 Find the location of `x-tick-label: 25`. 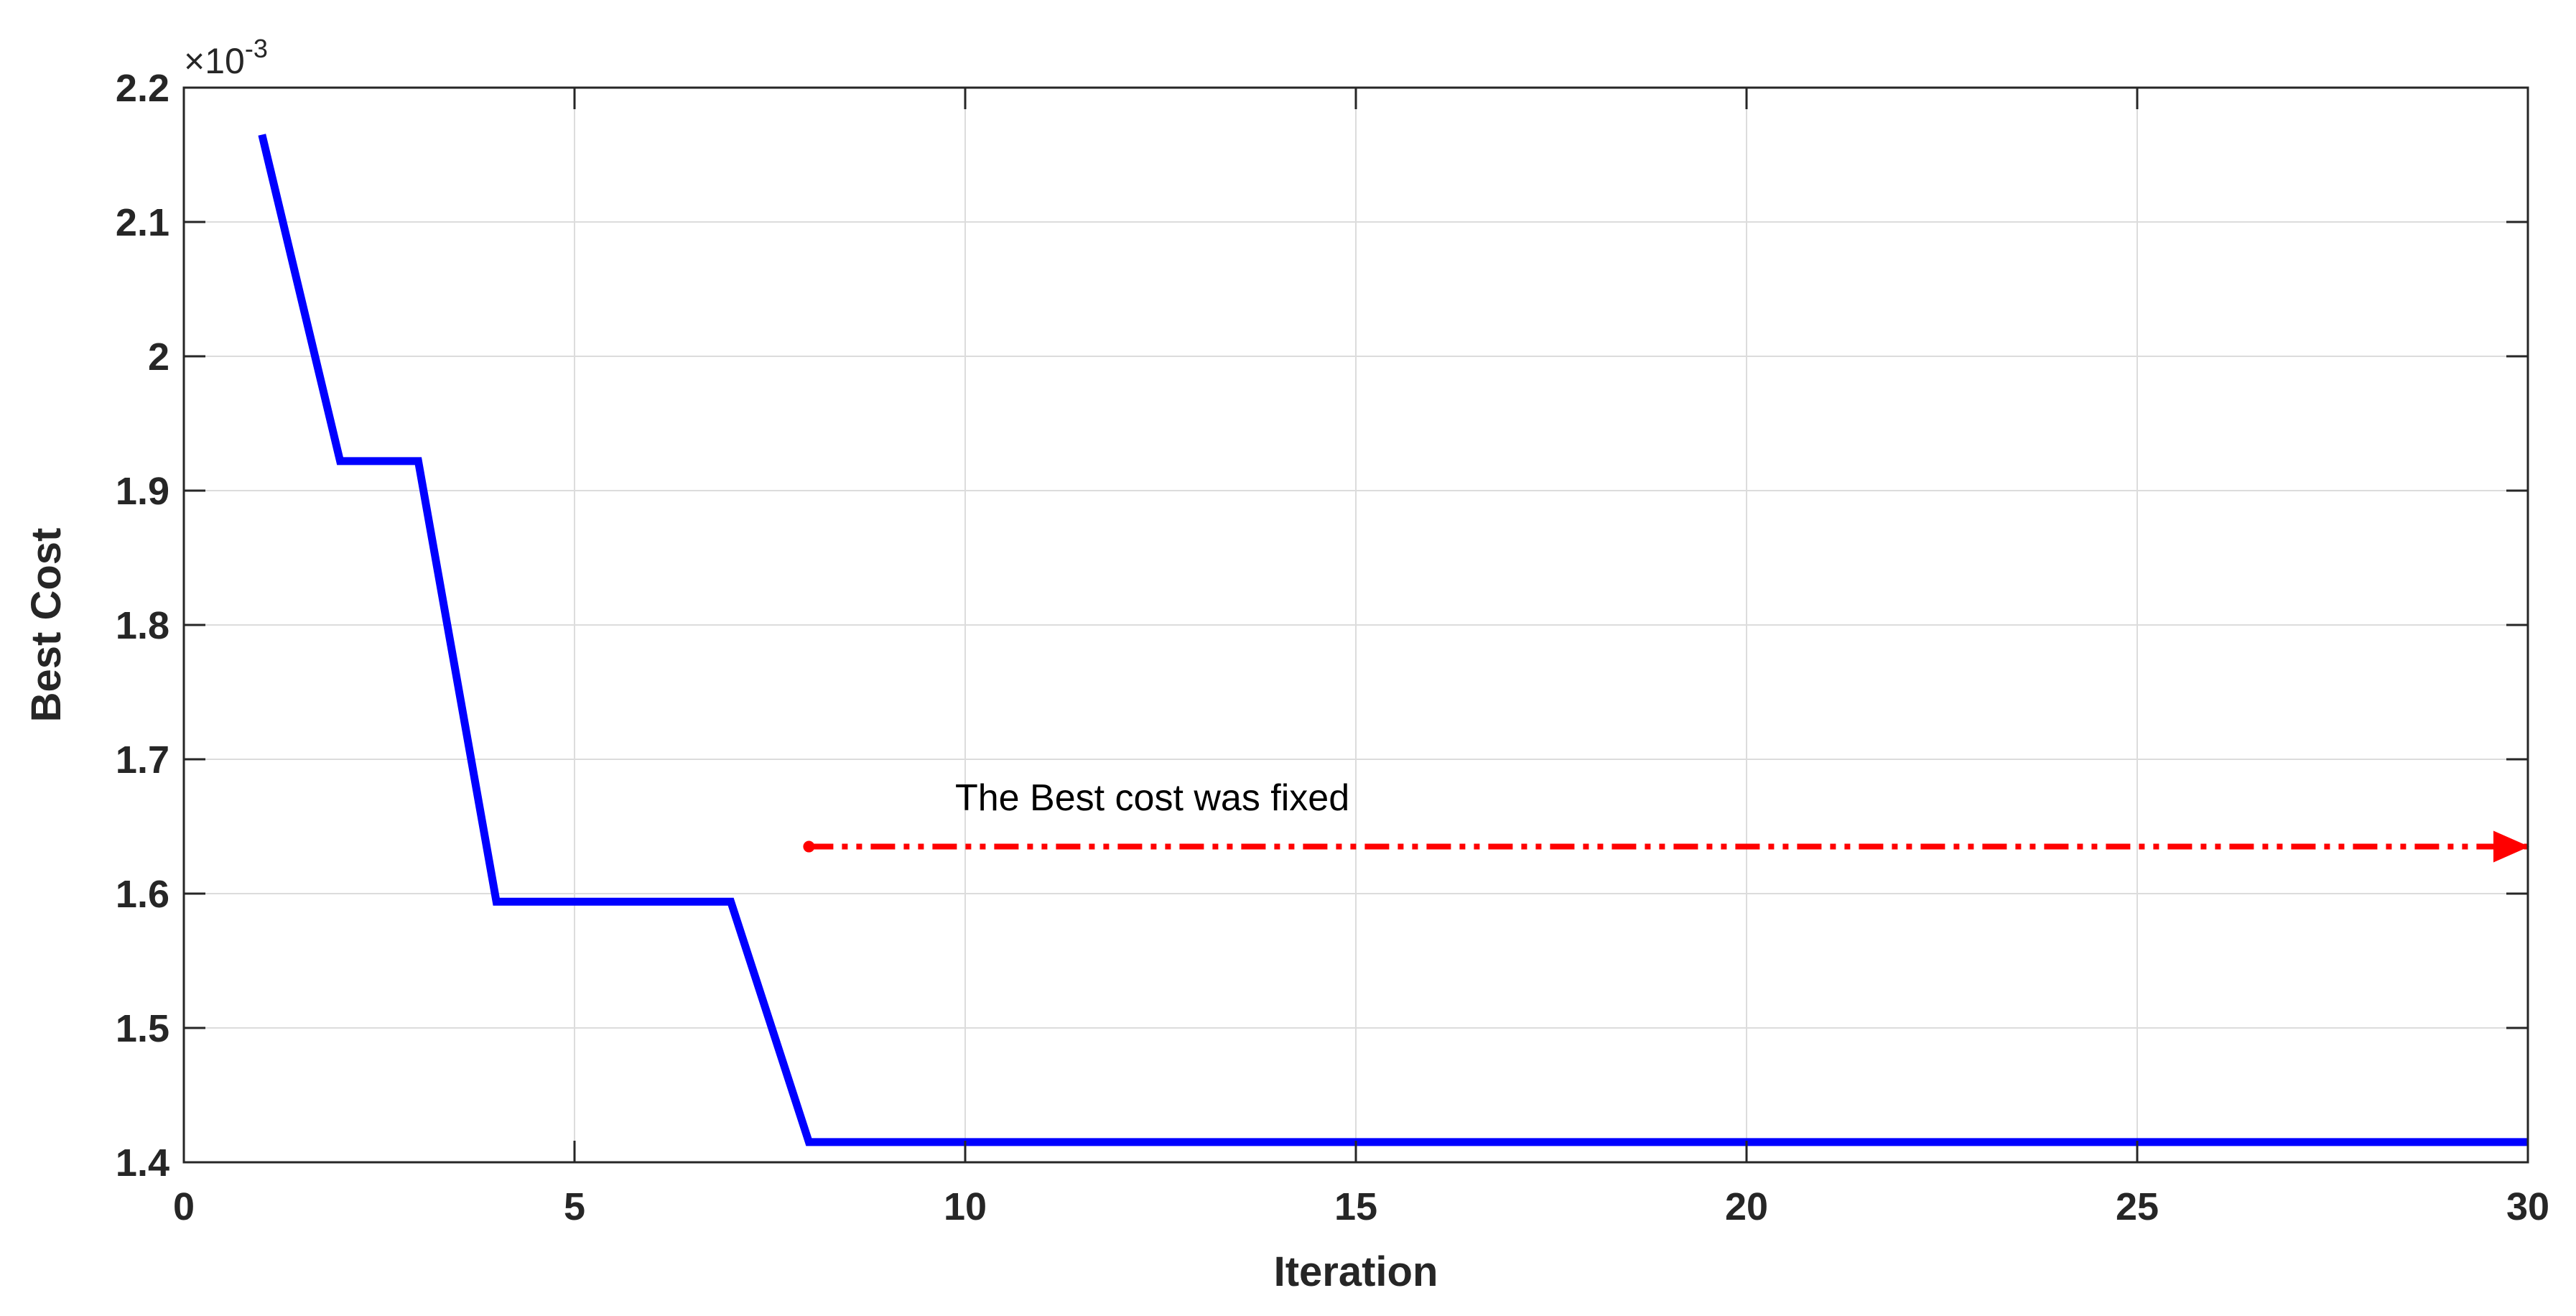

x-tick-label: 25 is located at coordinates (2137, 1206).